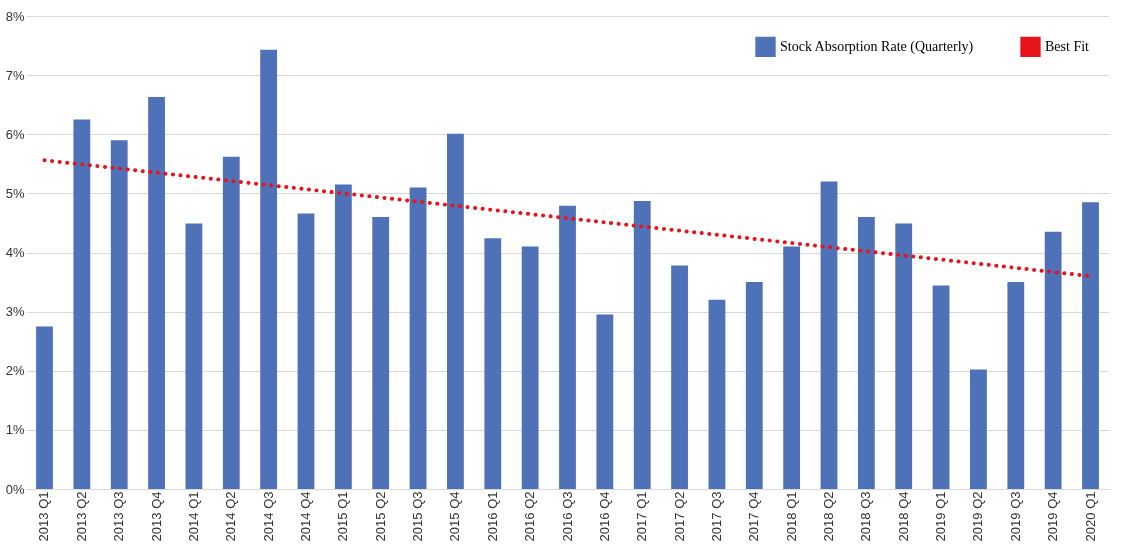 The image size is (1124, 546). Describe the element at coordinates (193, 516) in the screenshot. I see `x-tick-label: 2014 Q1` at that location.